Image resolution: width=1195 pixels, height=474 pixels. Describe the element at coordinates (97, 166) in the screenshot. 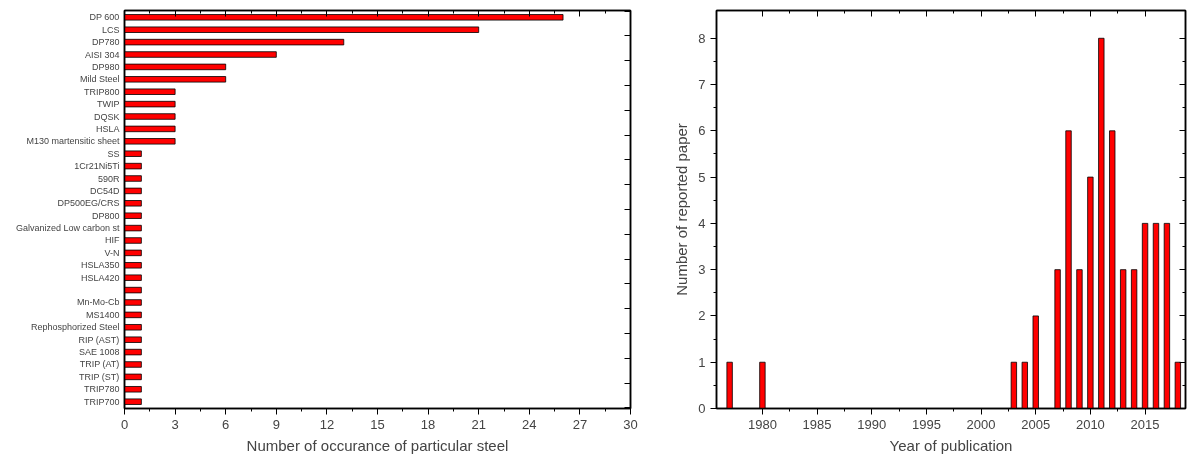

I see `y-tick-label: 1Cr21Ni5Ti` at that location.